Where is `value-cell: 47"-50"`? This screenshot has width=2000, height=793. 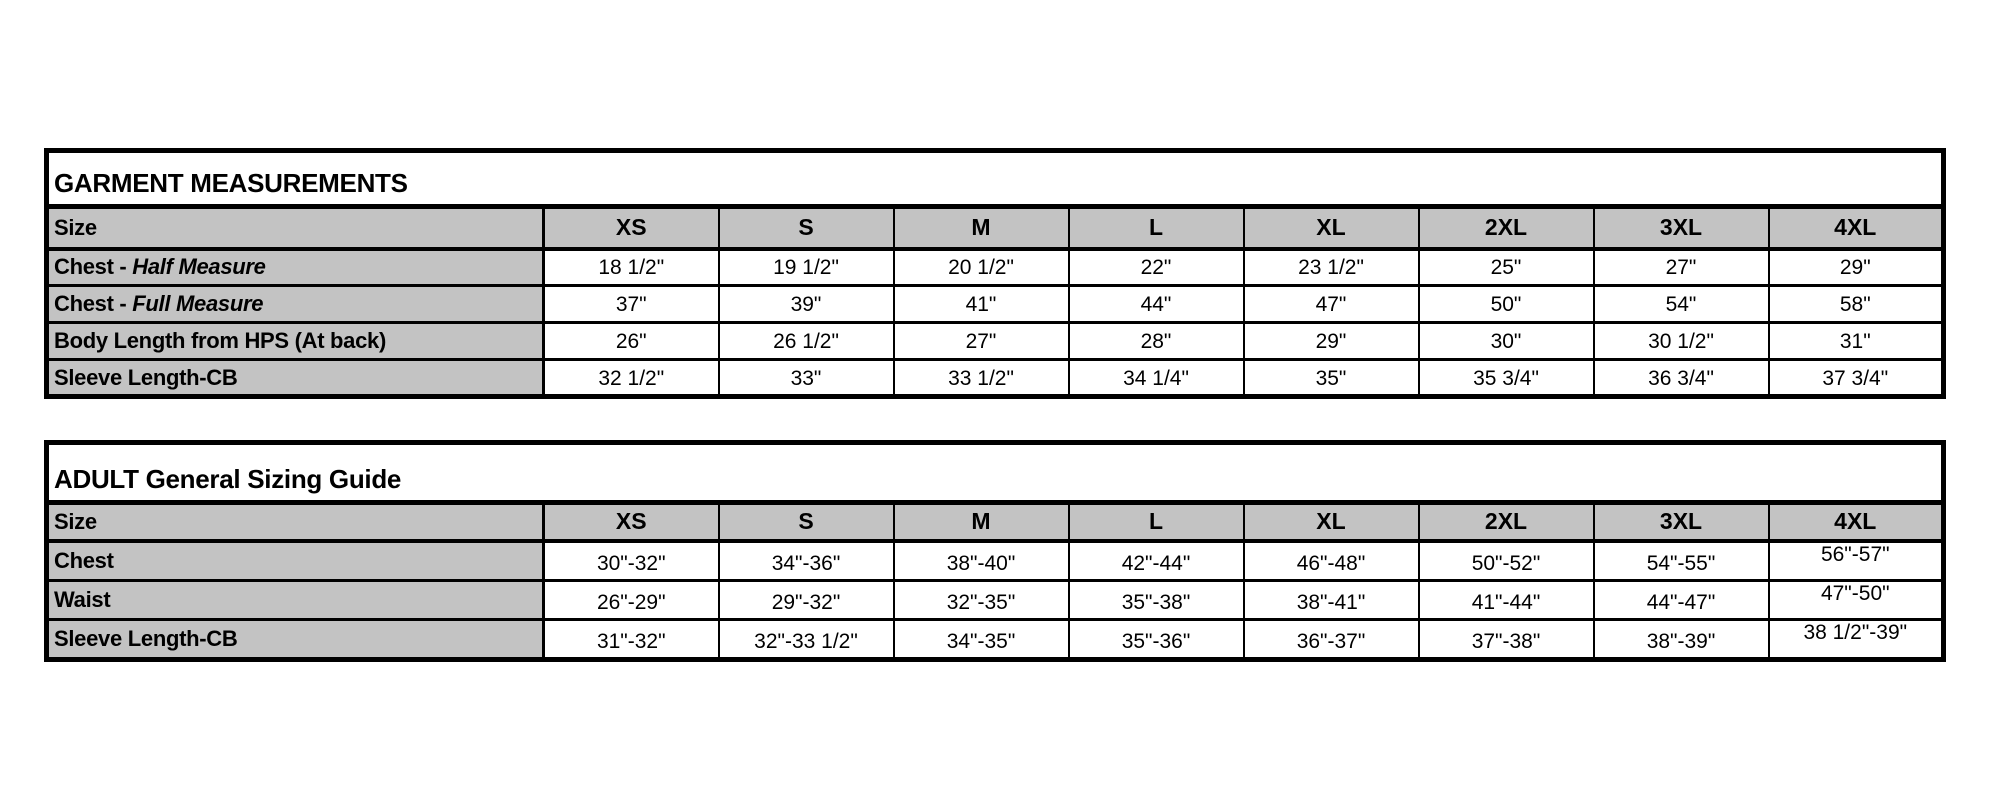
value-cell: 47"-50" is located at coordinates (1856, 599).